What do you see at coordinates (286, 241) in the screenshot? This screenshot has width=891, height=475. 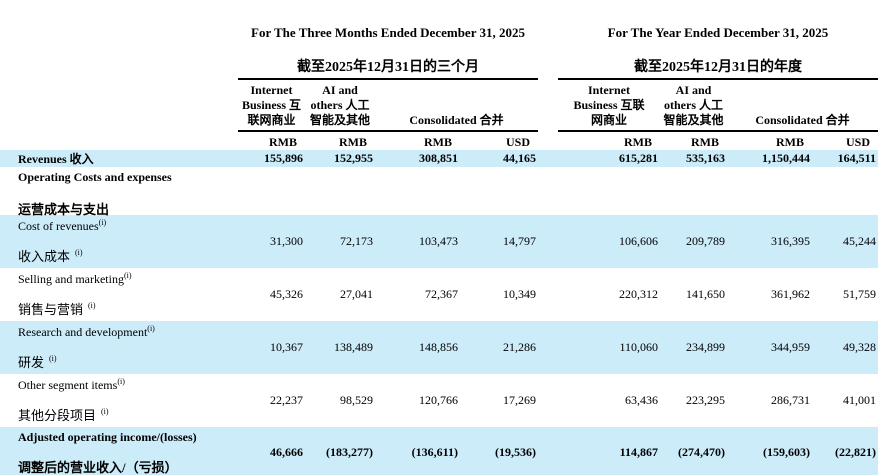 I see `value-cell: 31,300` at bounding box center [286, 241].